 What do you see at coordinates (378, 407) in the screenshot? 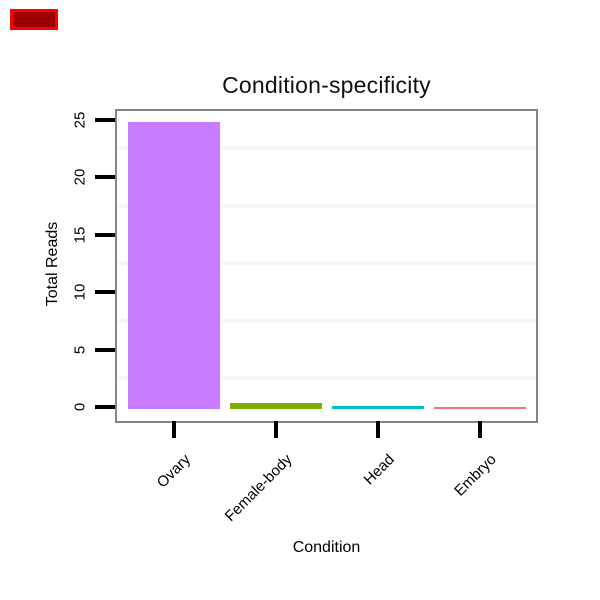
I see `bar-head` at bounding box center [378, 407].